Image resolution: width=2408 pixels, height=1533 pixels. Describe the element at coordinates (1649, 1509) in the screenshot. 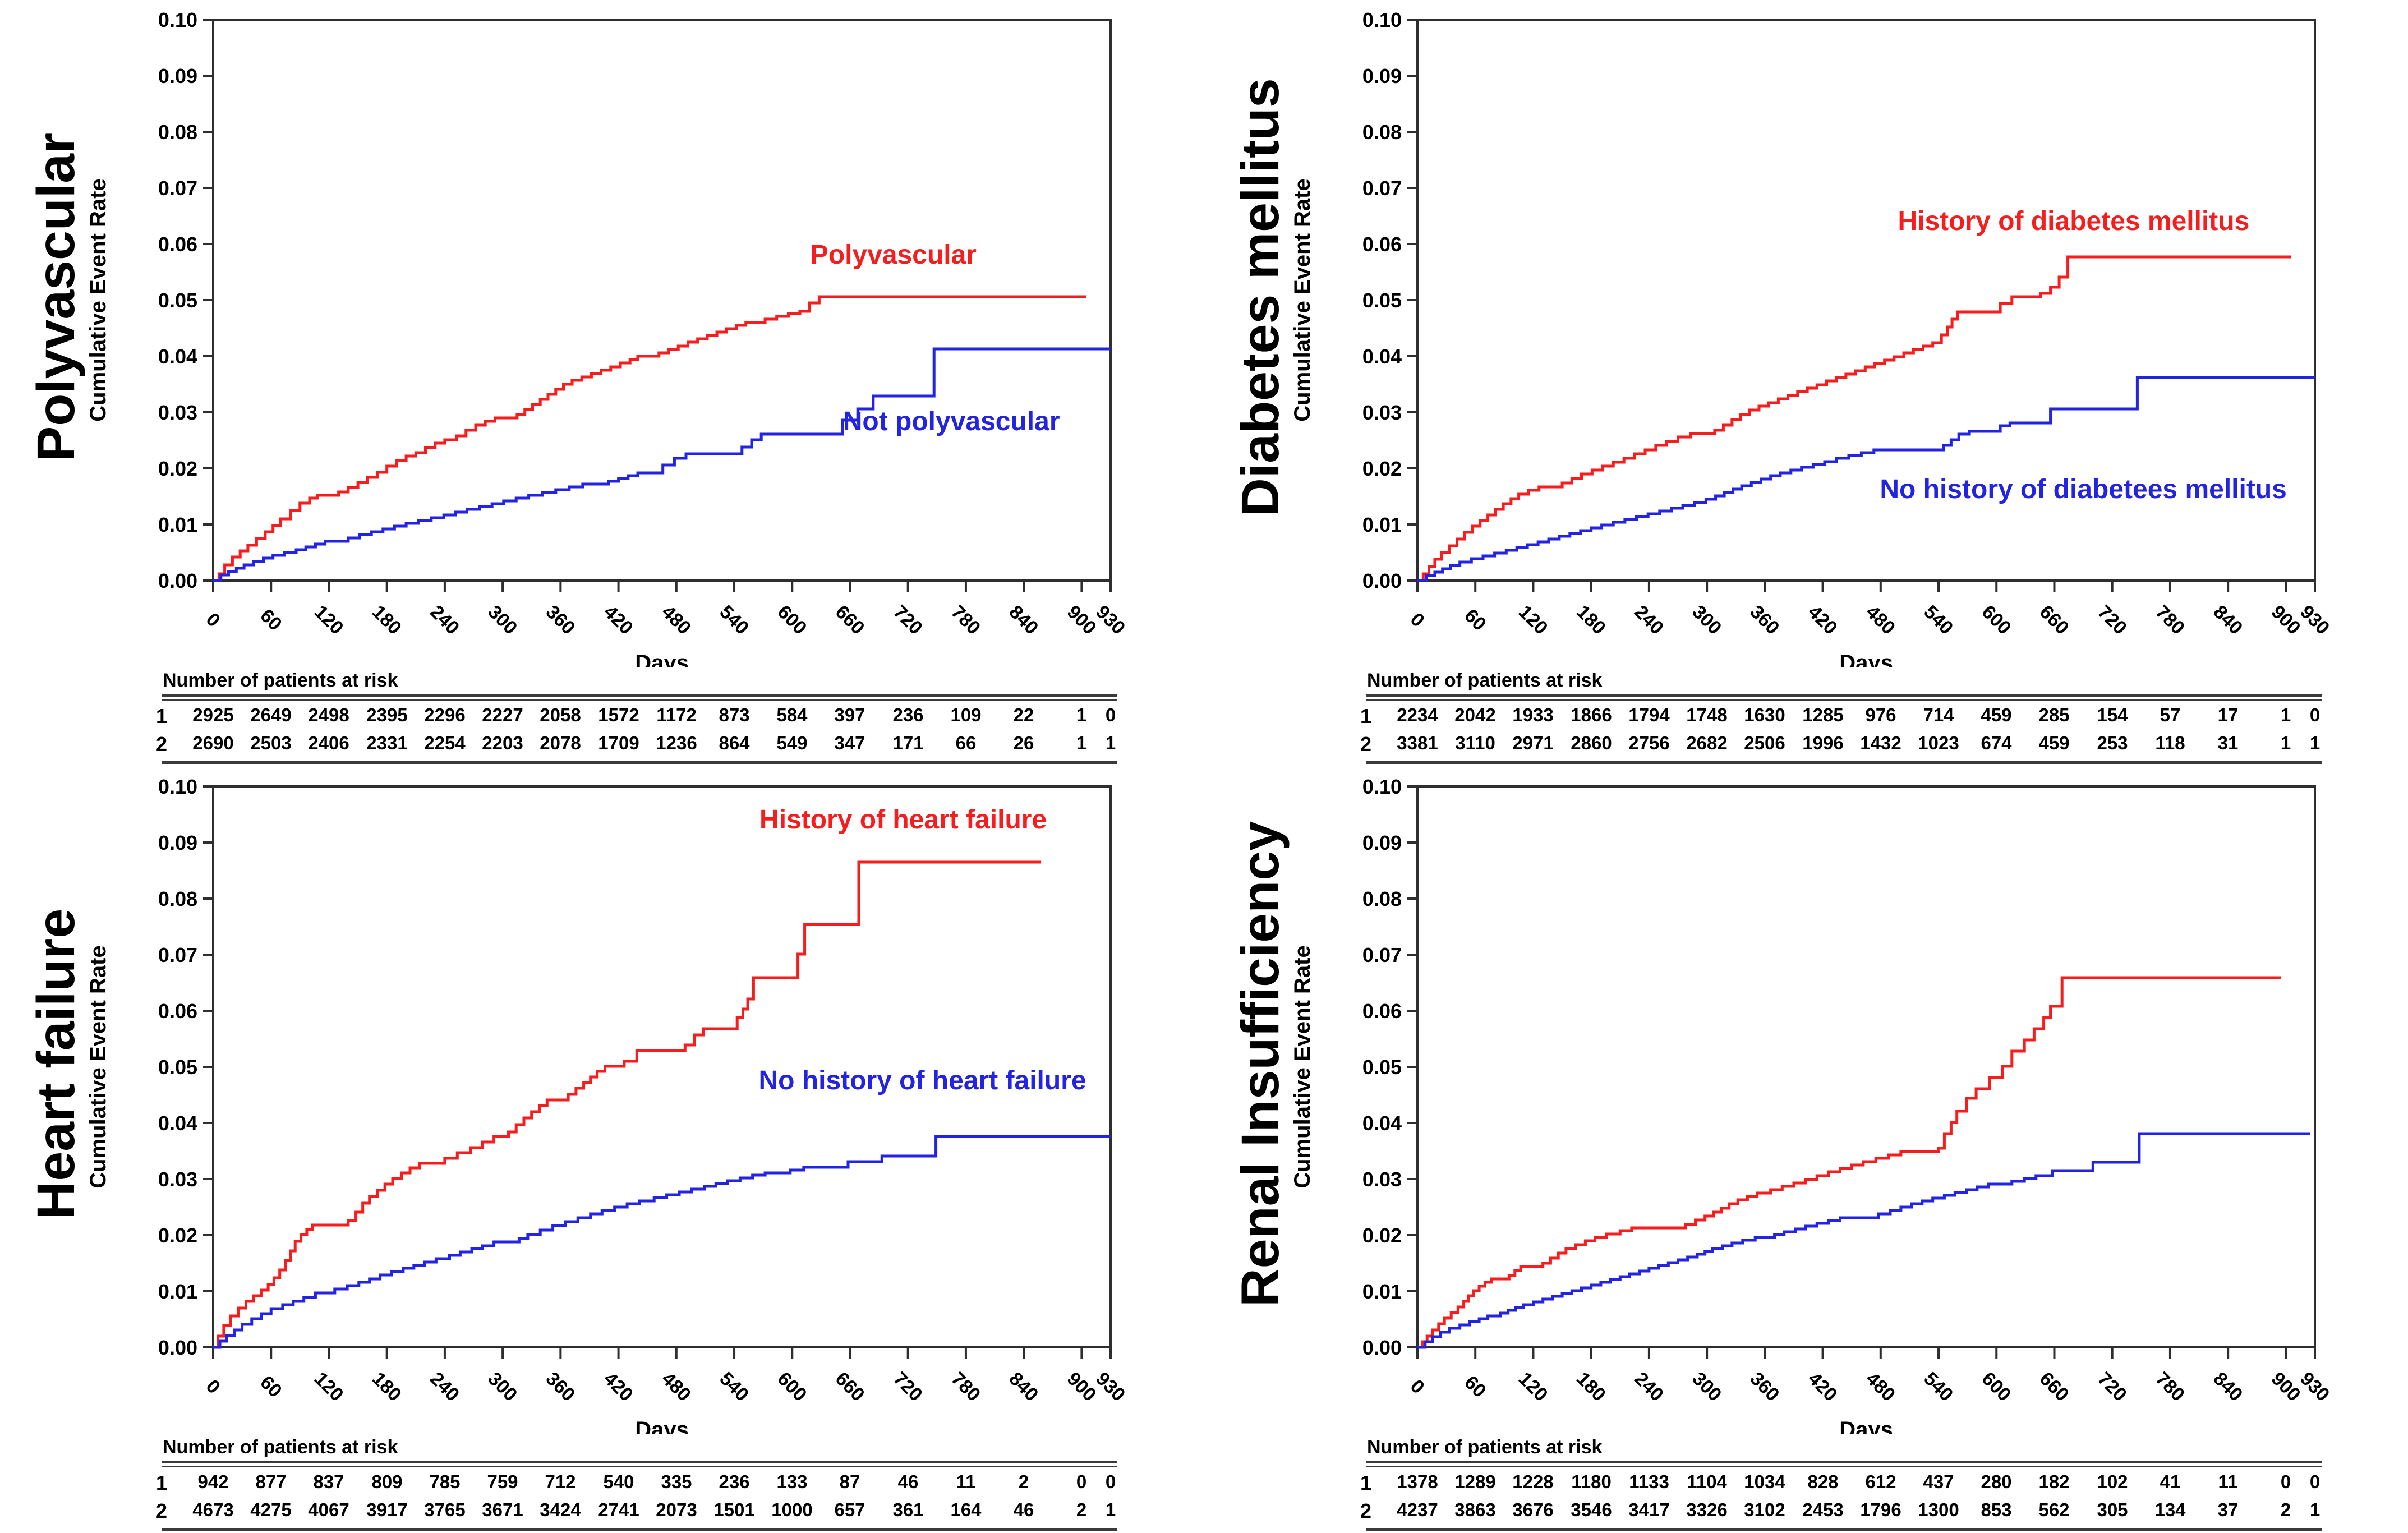

I see `risk-value: 3417` at that location.